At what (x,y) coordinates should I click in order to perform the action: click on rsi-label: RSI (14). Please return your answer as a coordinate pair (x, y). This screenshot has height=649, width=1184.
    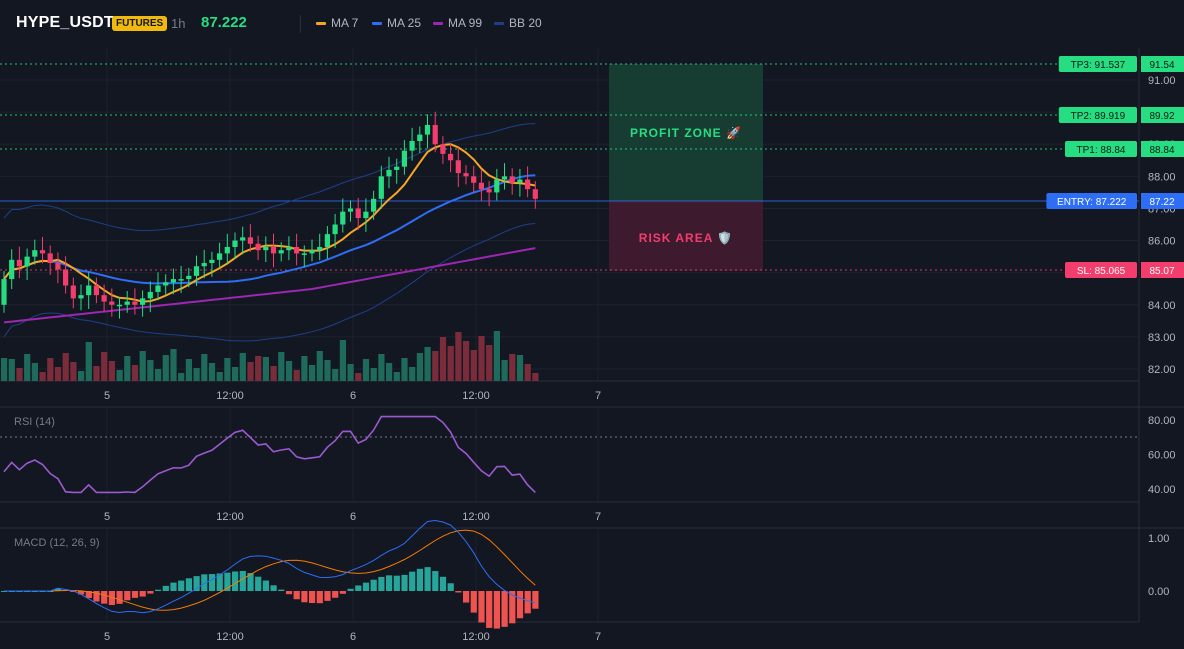
    Looking at the image, I should click on (34, 422).